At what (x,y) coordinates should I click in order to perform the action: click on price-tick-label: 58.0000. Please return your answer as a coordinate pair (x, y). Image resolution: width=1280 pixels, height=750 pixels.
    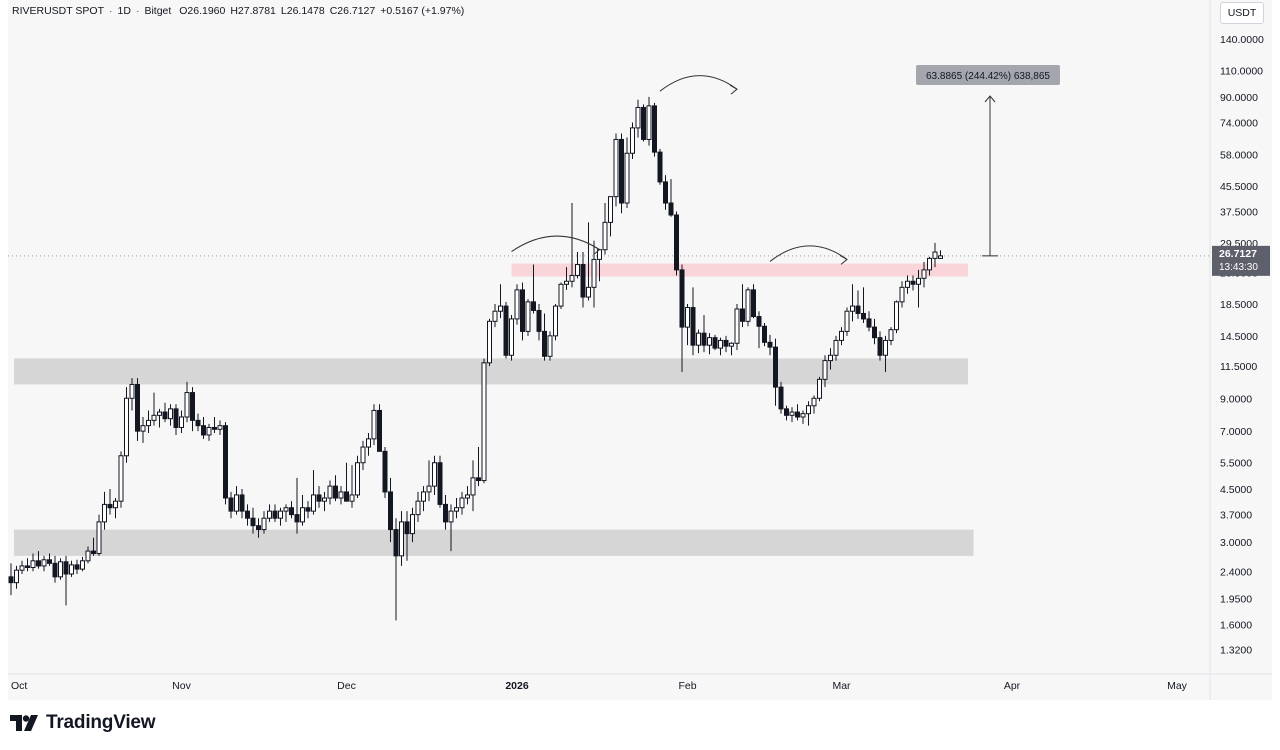
    Looking at the image, I should click on (1239, 155).